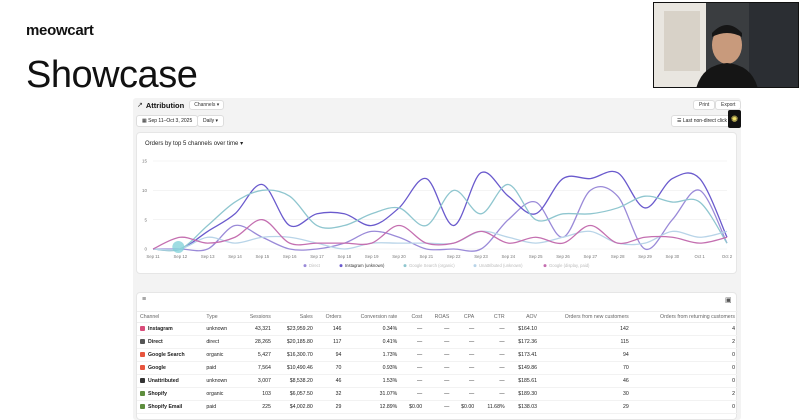 This screenshot has width=800, height=420. Describe the element at coordinates (372, 342) in the screenshot. I see `cell-conv: 0.41%` at that location.